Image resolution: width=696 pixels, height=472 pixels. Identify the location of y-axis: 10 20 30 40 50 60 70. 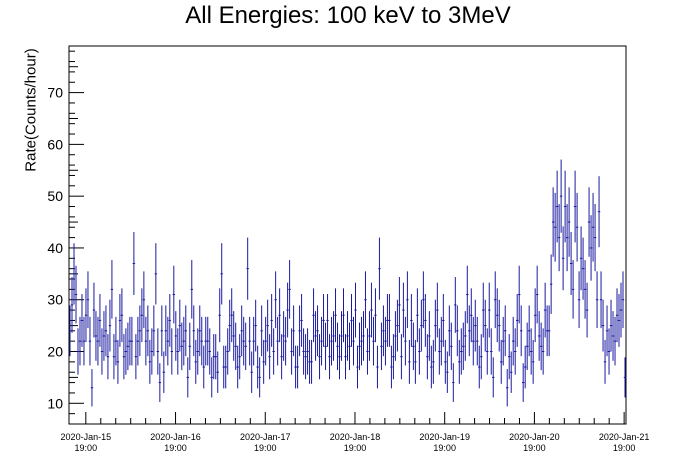
(65, 237).